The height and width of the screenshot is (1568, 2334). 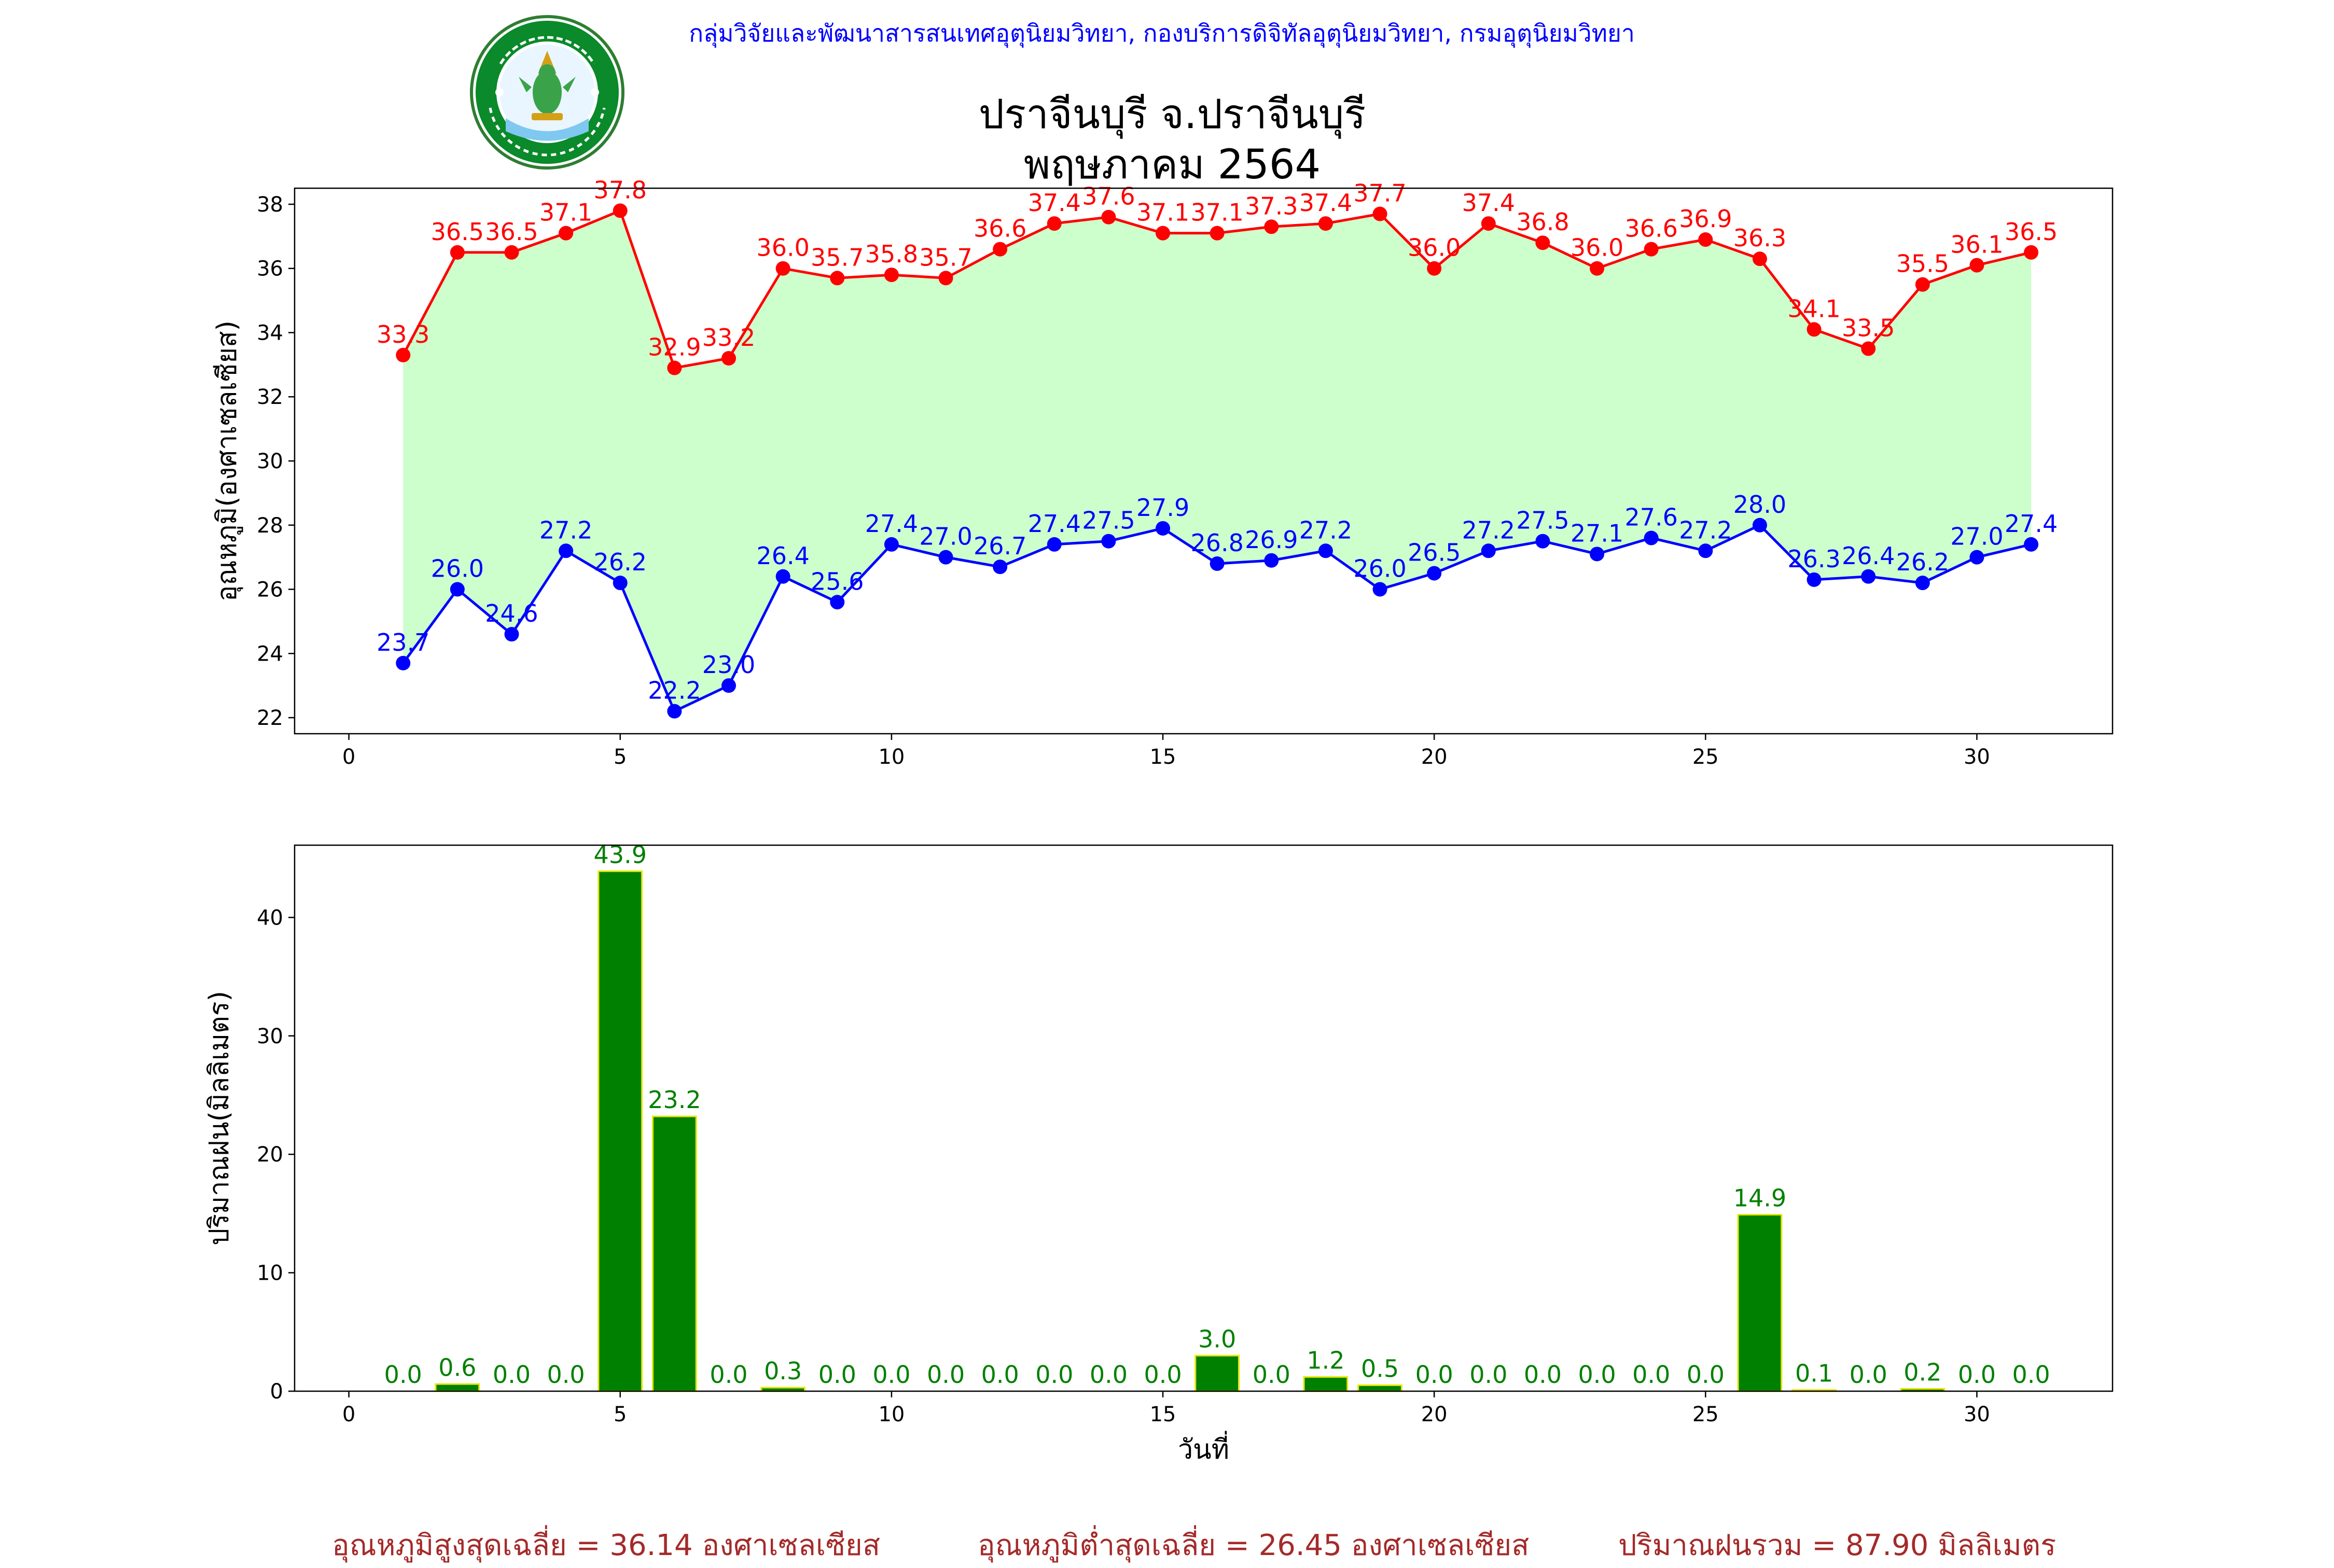 I want to click on x-axis-label: วันที่, so click(x=1204, y=1448).